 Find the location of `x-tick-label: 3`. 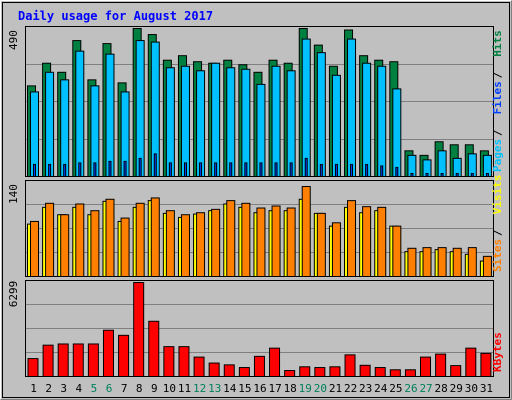

x-tick-label: 3 is located at coordinates (63, 388).